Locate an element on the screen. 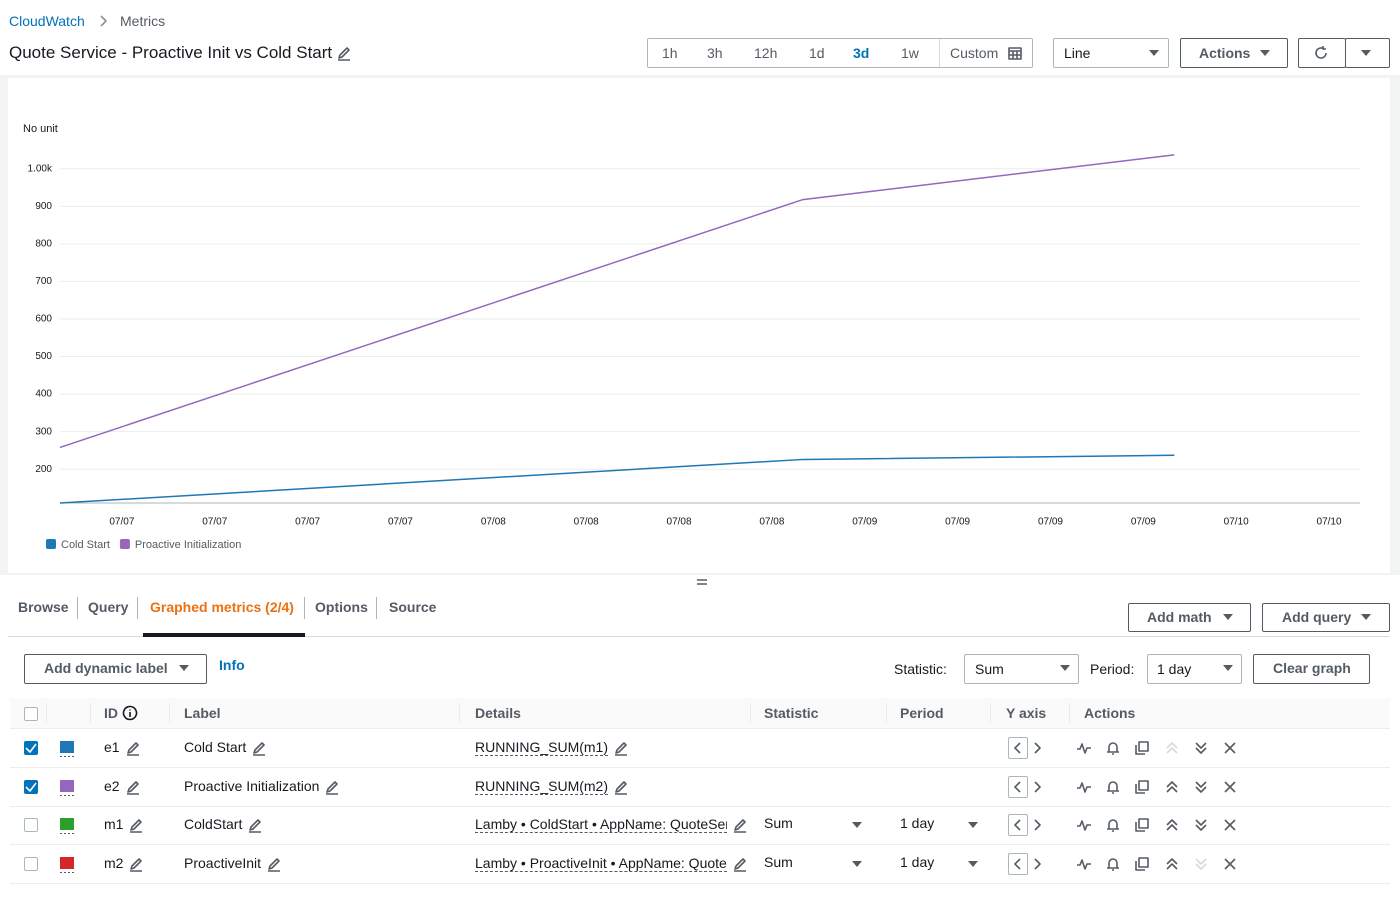  x-tick-label: 07/07 is located at coordinates (121, 522).